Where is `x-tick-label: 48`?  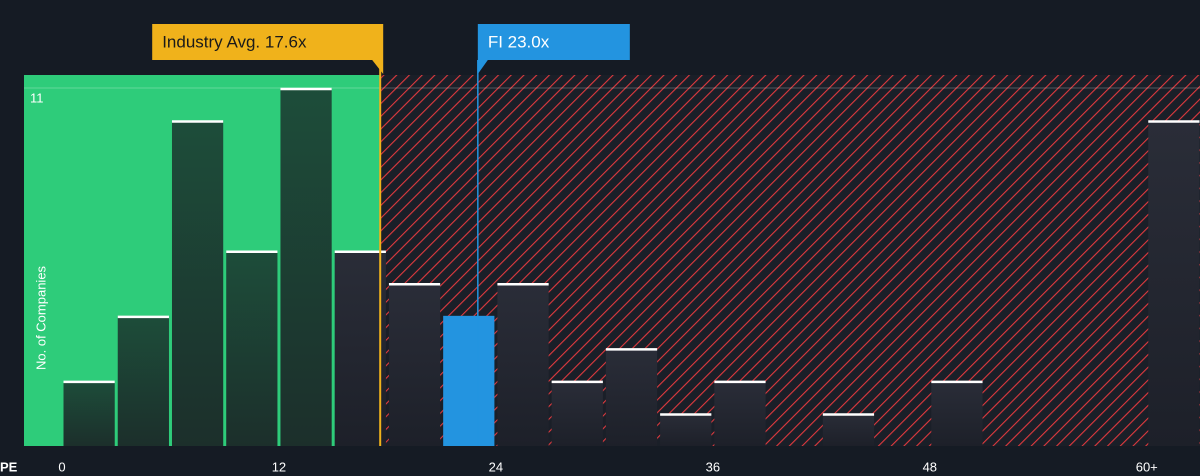
x-tick-label: 48 is located at coordinates (930, 466).